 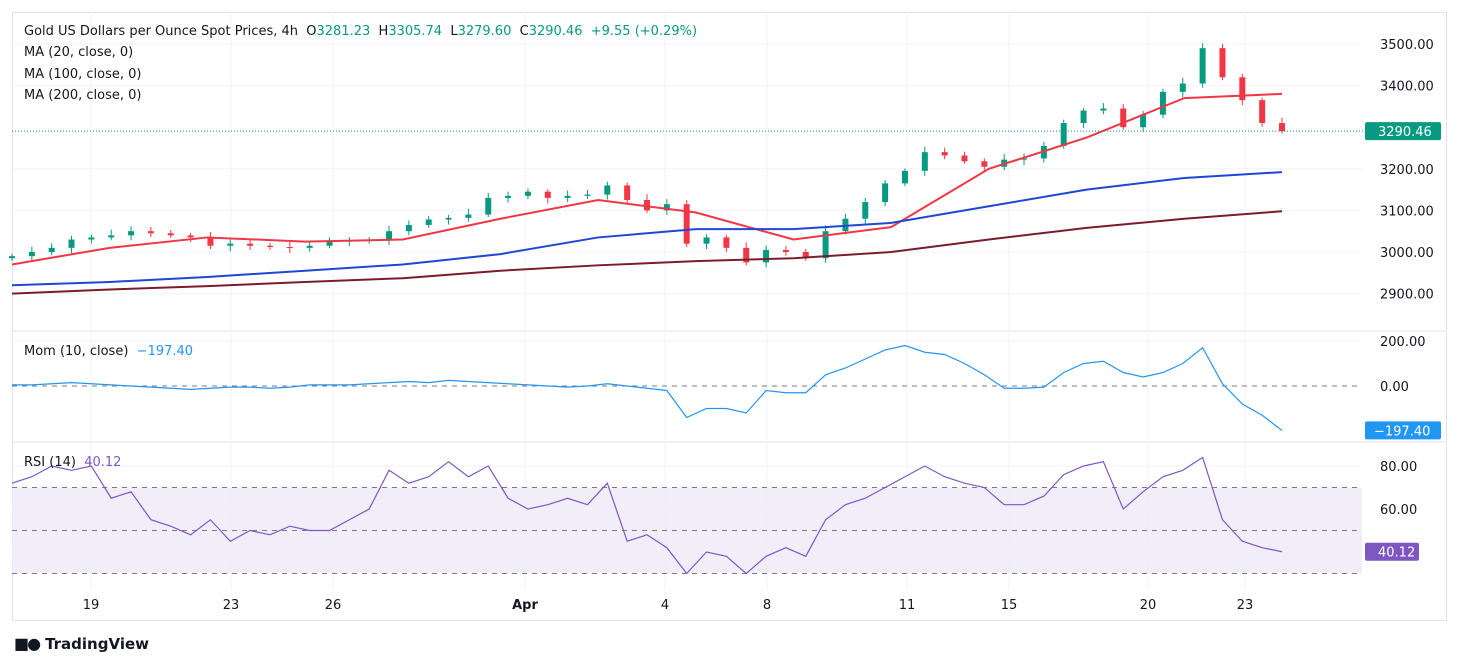 I want to click on tradingview-logo: ■● TradingView, so click(x=81, y=643).